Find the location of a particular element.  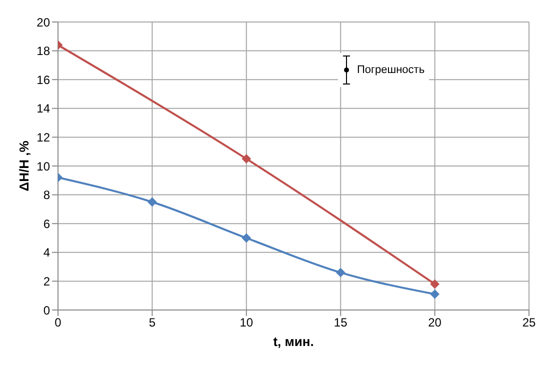

x-tick-label: 0 is located at coordinates (58, 323).